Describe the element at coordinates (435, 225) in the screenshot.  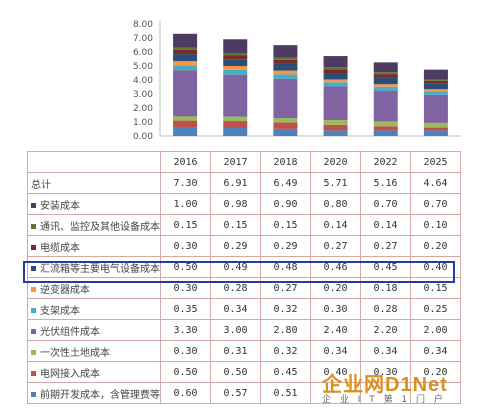
I see `data-label: 0.10` at that location.